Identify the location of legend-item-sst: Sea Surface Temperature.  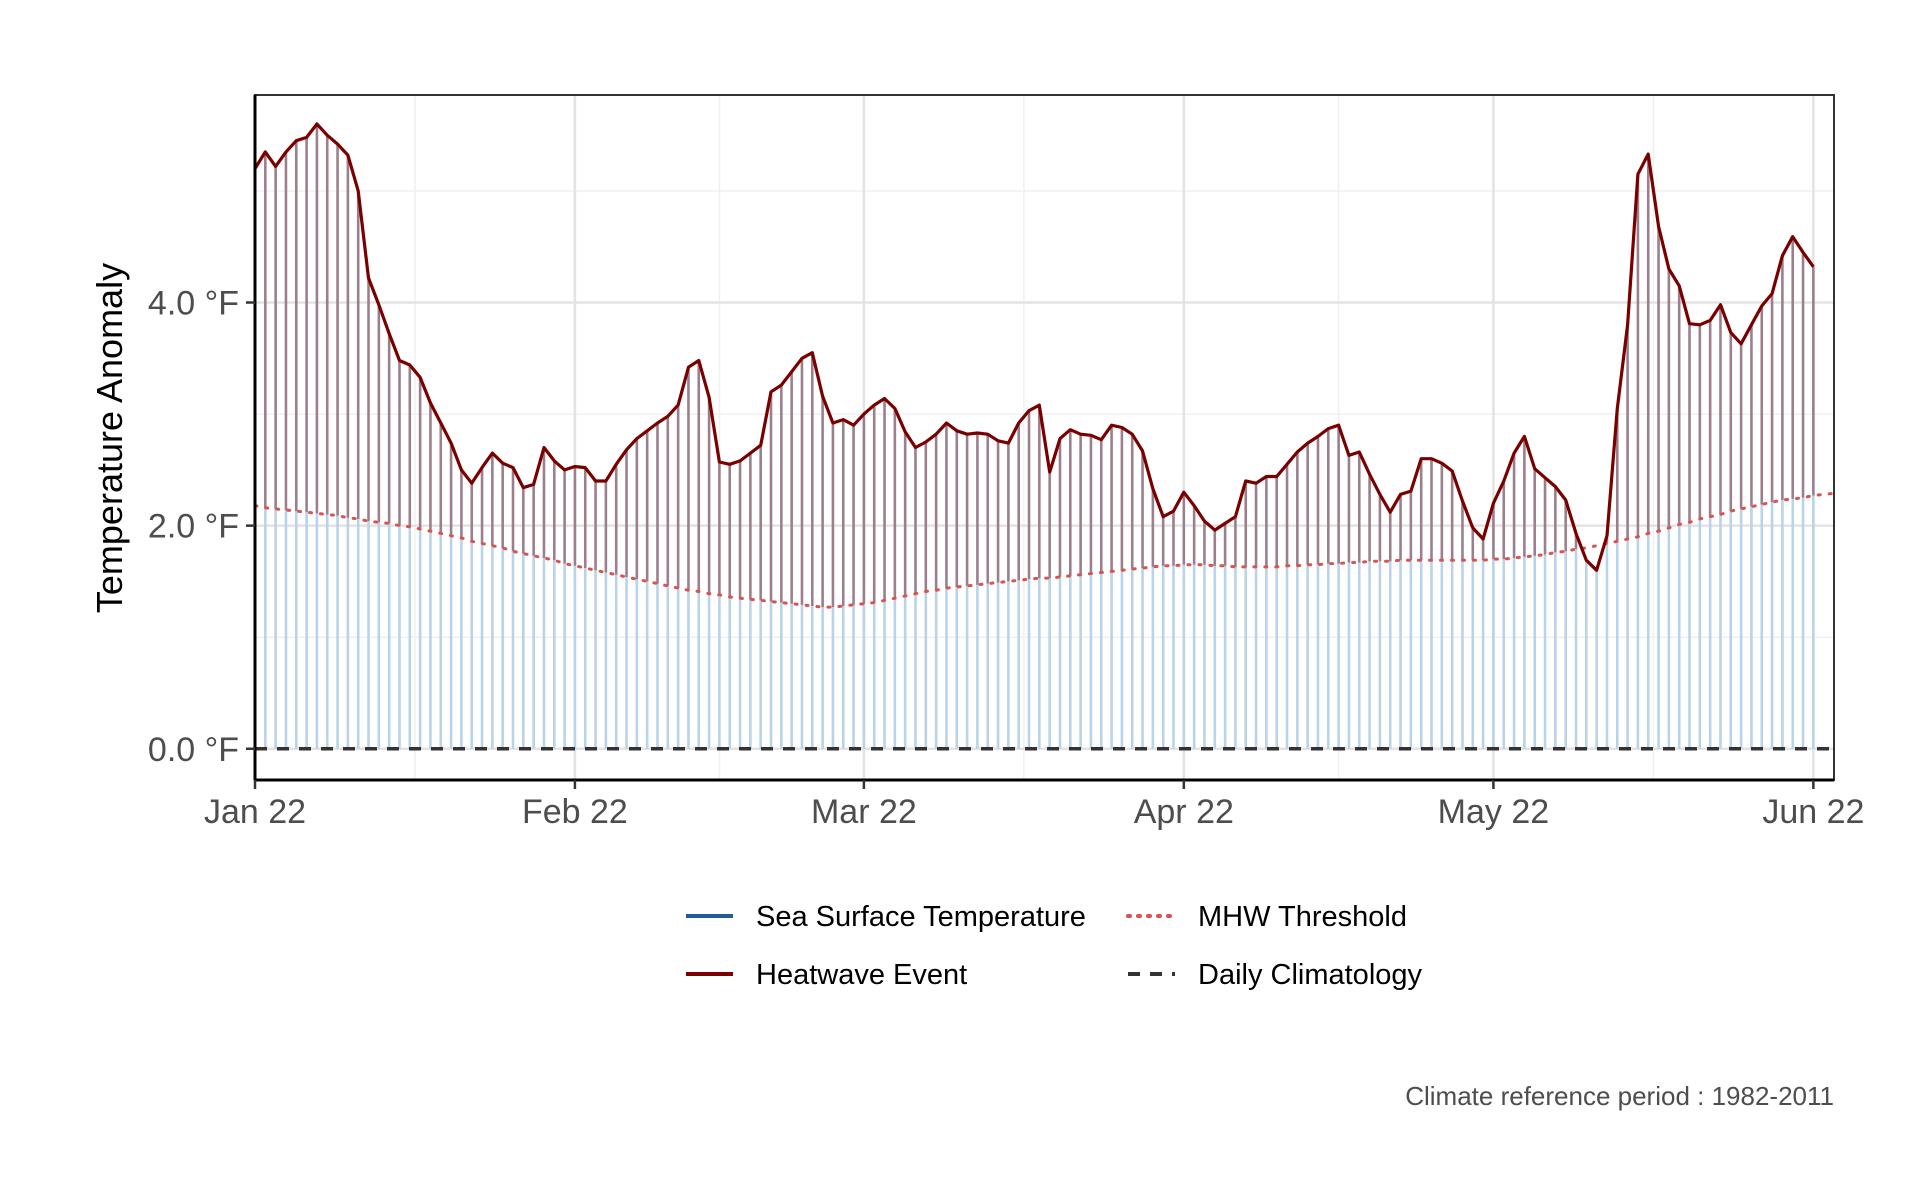
(886, 917).